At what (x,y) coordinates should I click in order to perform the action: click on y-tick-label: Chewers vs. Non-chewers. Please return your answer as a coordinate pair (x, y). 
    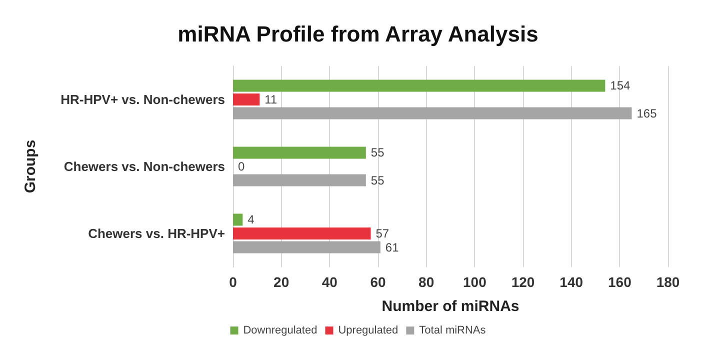
    Looking at the image, I should click on (144, 166).